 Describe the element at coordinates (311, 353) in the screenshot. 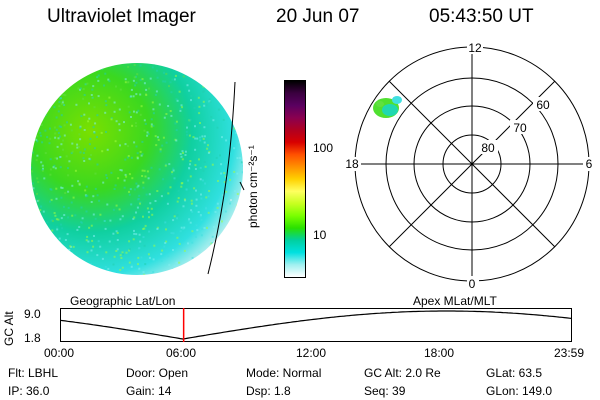

I see `x-tick-12: 12:00` at that location.